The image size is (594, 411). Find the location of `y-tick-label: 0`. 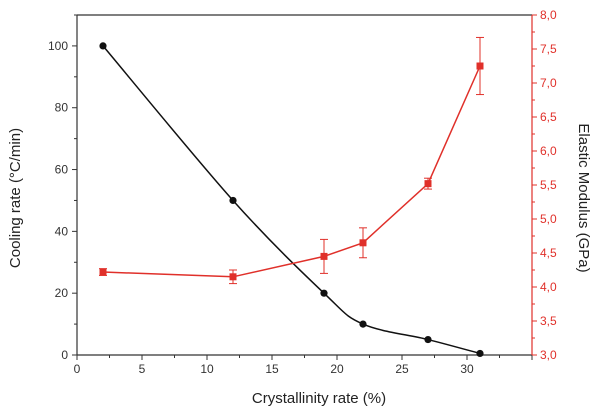

y-tick-label: 0 is located at coordinates (64, 355).